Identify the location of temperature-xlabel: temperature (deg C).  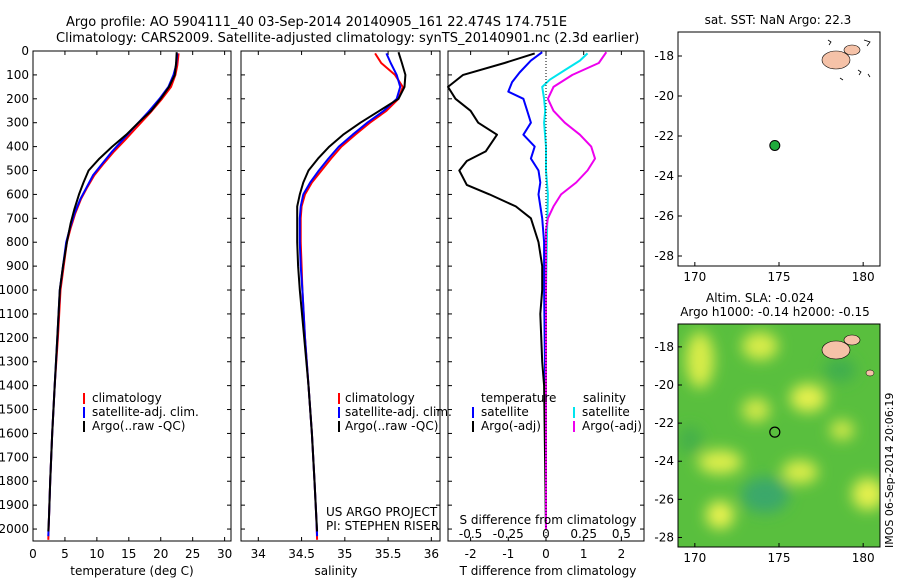
(131, 571).